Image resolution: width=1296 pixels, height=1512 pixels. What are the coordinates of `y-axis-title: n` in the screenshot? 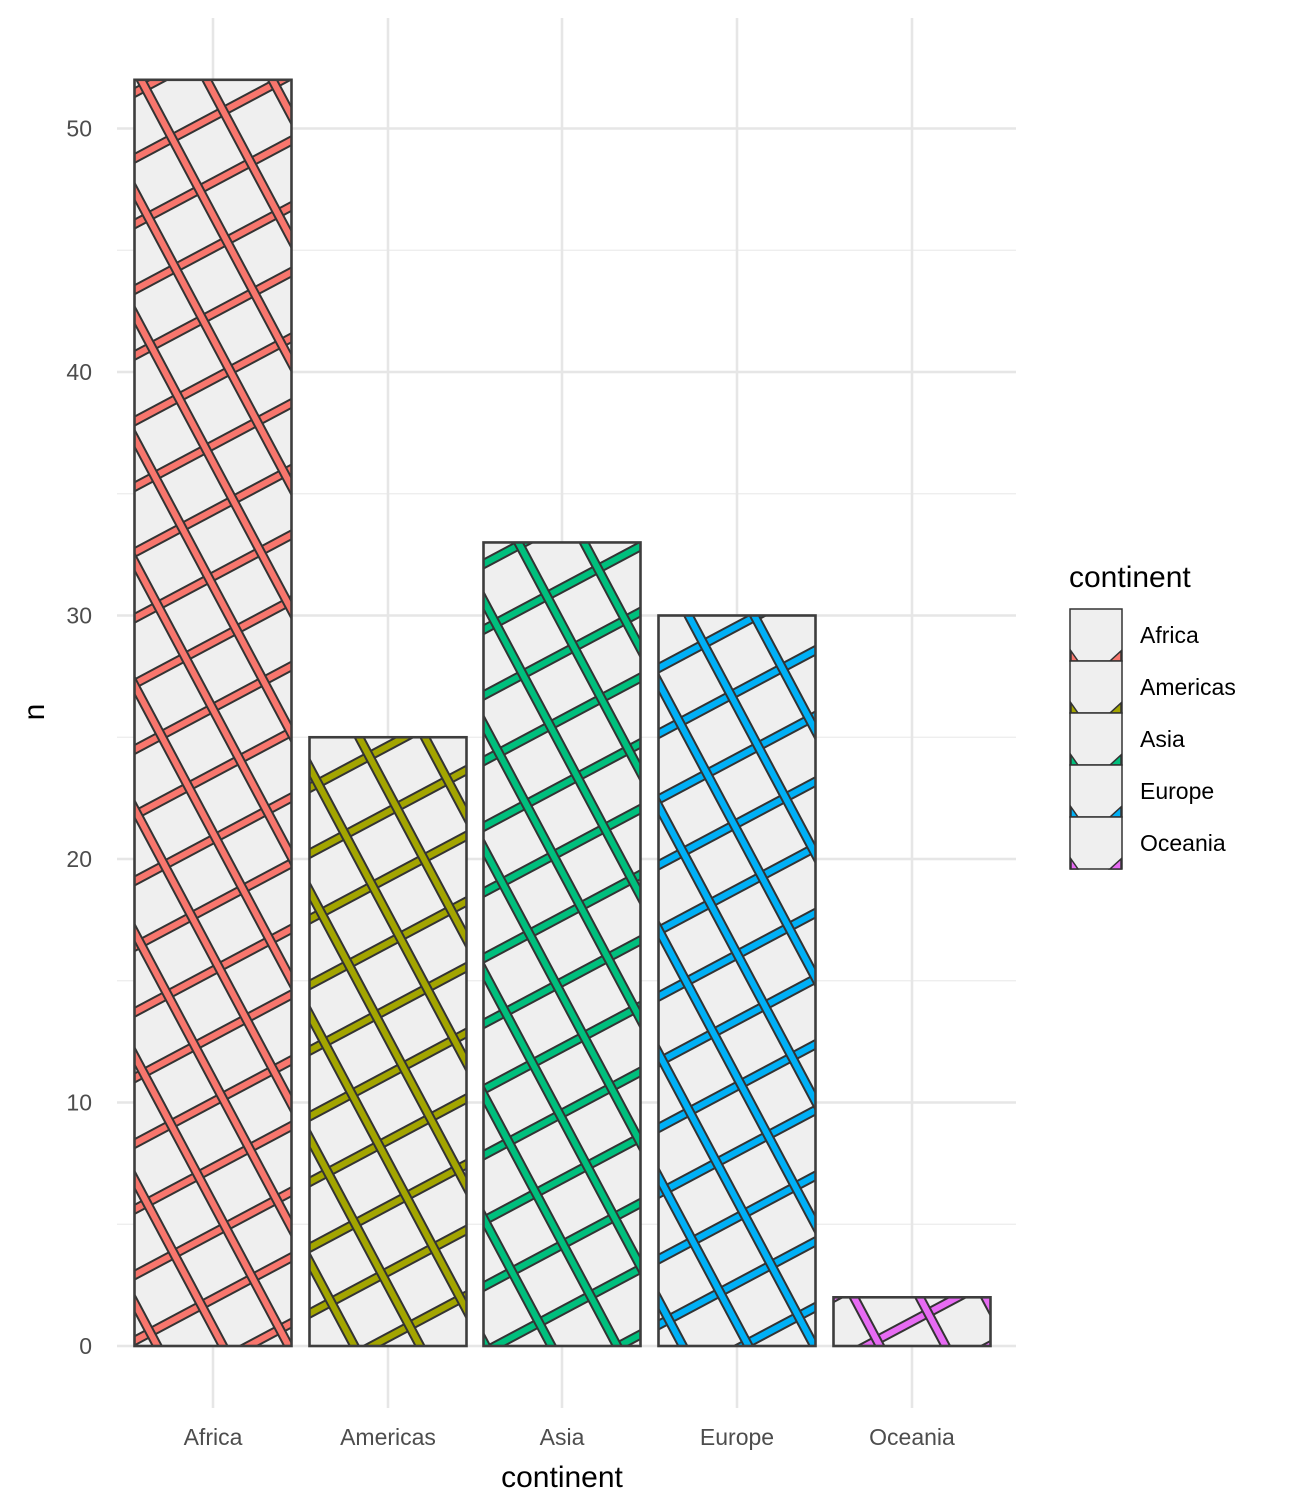 It's located at (34, 712).